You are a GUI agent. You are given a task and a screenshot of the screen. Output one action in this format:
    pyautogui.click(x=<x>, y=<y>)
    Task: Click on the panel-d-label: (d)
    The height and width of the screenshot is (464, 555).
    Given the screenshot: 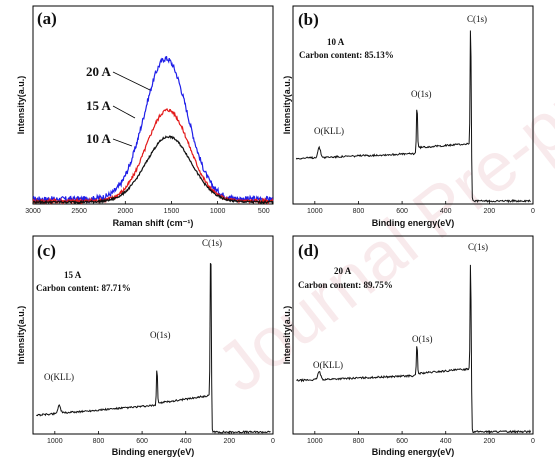 What is the action you would take?
    pyautogui.click(x=308, y=250)
    